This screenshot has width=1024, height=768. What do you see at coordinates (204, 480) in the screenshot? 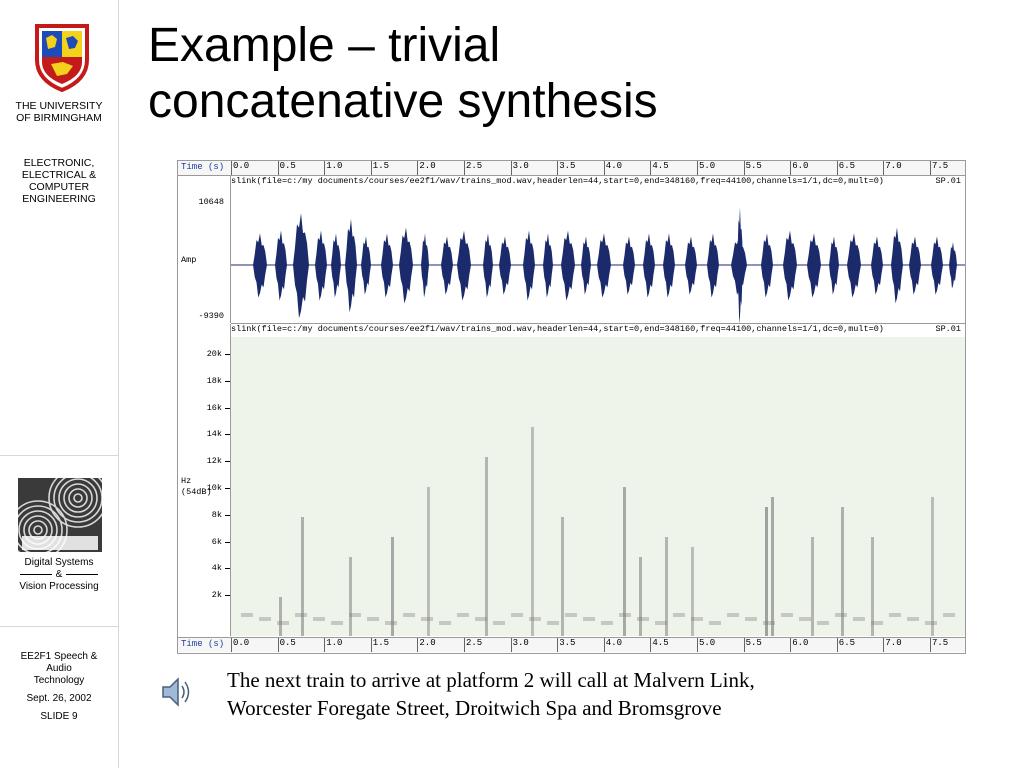
I see `spectrogram-axis: Hz (54dB) 20k 18k 16k 14k 12k 10k 8k 6k 4k 2k` at bounding box center [204, 480].